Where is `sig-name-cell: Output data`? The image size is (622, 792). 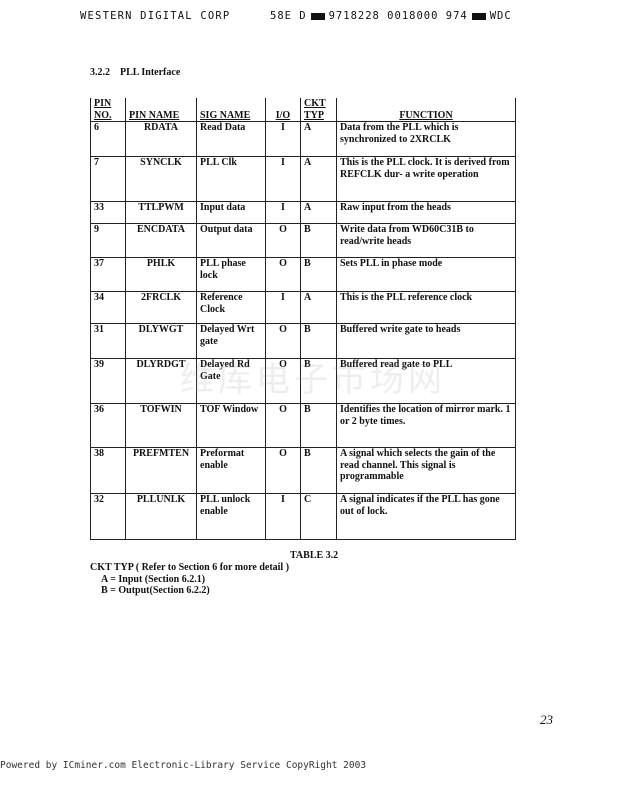 sig-name-cell: Output data is located at coordinates (231, 240).